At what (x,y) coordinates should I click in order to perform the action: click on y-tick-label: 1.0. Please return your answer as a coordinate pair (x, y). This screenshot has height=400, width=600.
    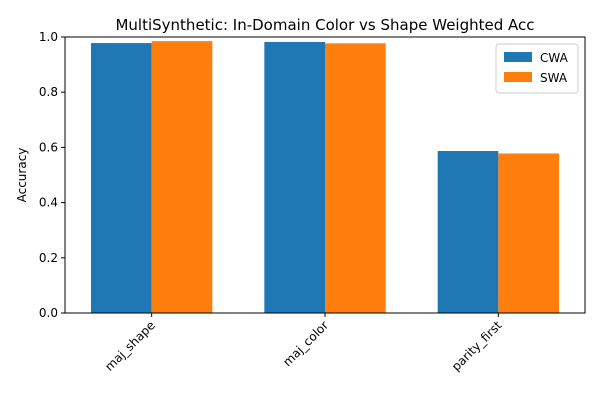
    Looking at the image, I should click on (48, 37).